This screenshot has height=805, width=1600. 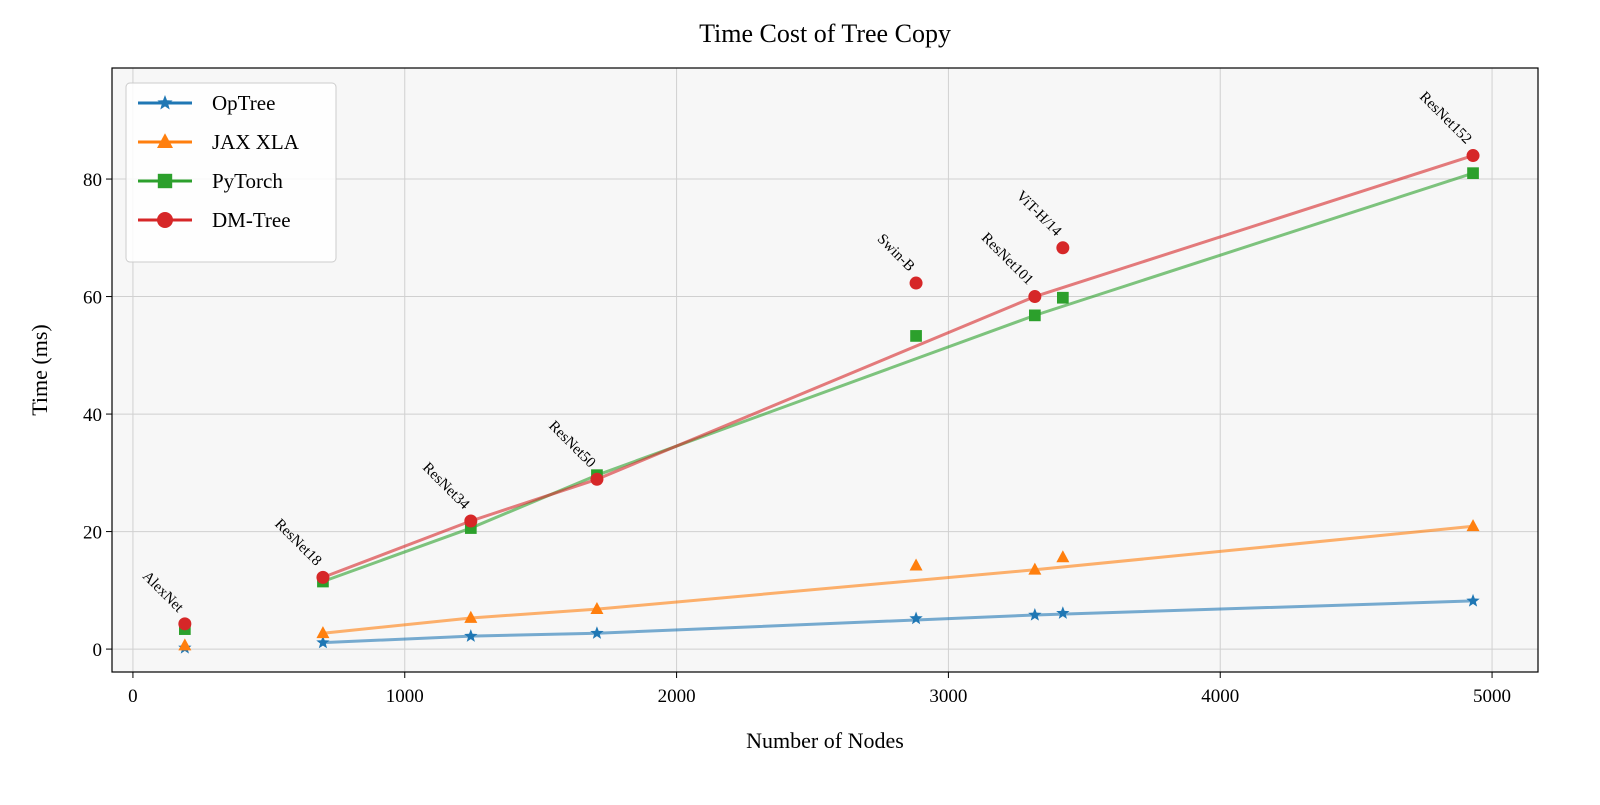 What do you see at coordinates (1220, 696) in the screenshot?
I see `x-tick-label: 4000` at bounding box center [1220, 696].